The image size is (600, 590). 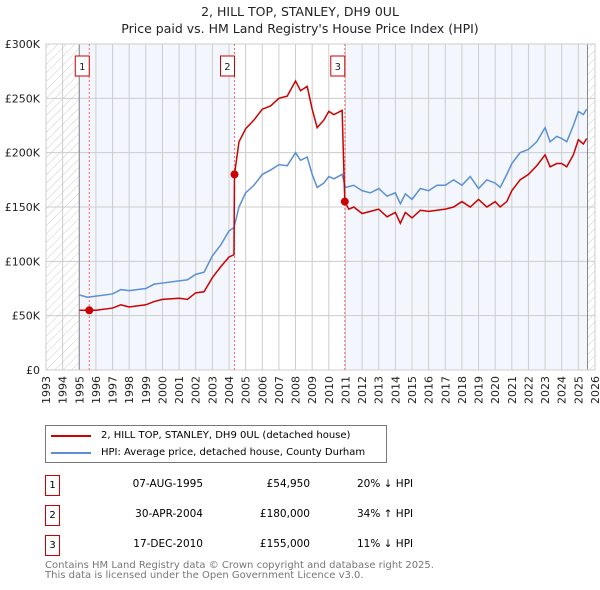 I want to click on x-tick-label: 2000, so click(x=162, y=390).